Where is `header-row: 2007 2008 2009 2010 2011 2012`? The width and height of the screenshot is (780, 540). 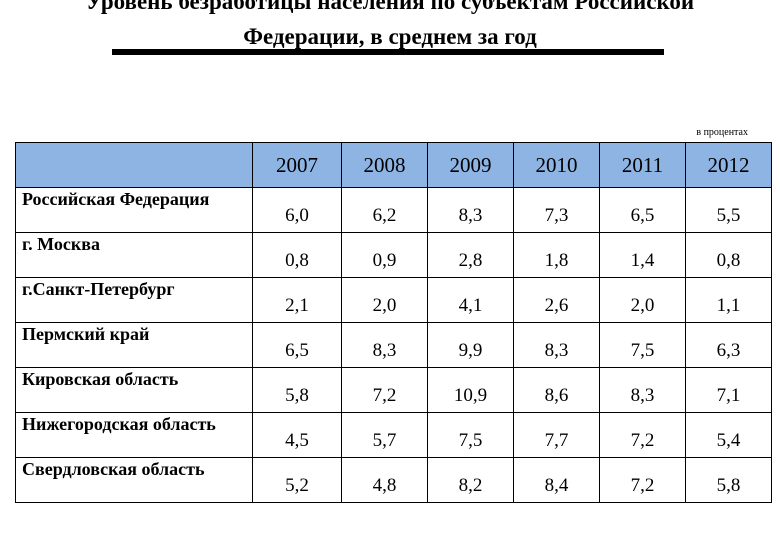 header-row: 2007 2008 2009 2010 2011 2012 is located at coordinates (393, 165).